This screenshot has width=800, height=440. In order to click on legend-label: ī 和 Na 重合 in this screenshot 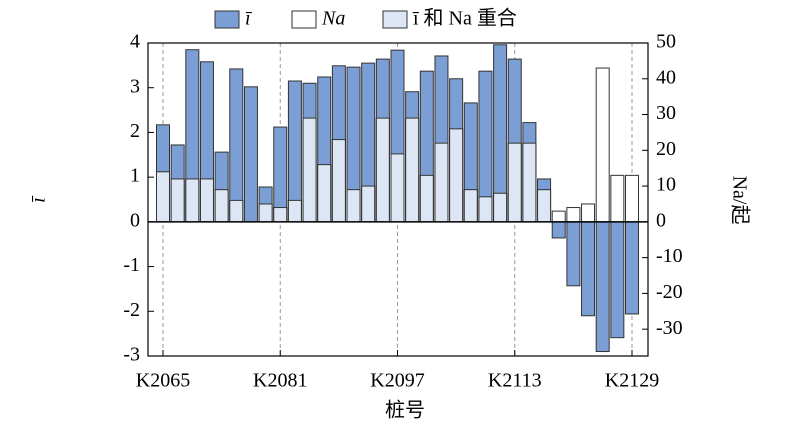, I will do `click(464, 18)`.